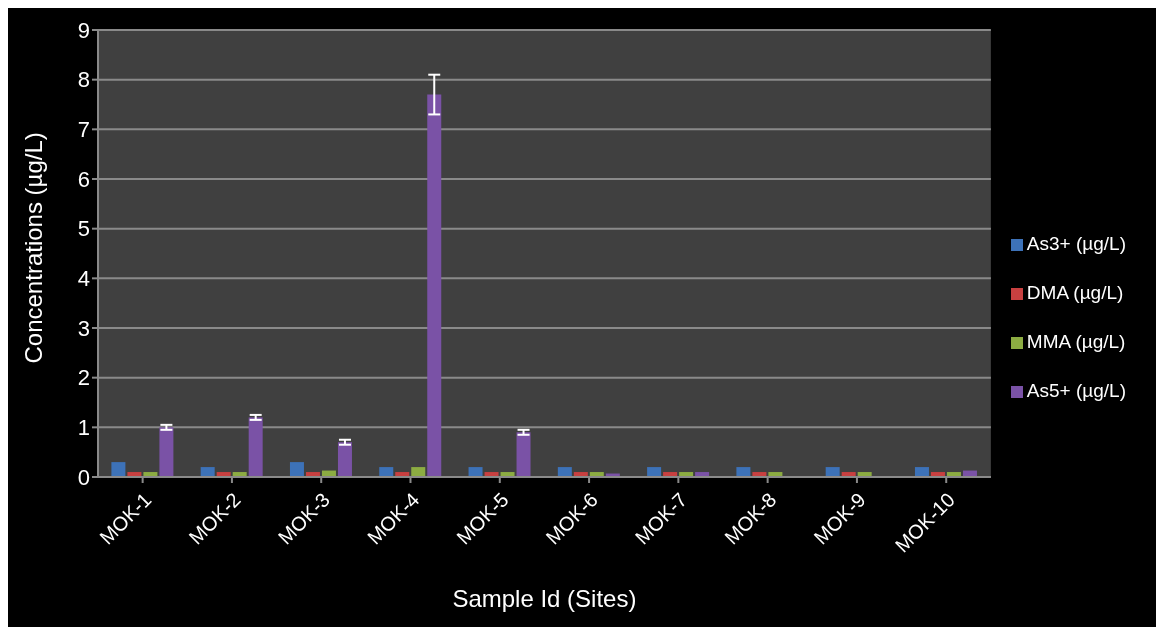 The image size is (1164, 635). Describe the element at coordinates (83, 80) in the screenshot. I see `y-tick-label: 8` at that location.